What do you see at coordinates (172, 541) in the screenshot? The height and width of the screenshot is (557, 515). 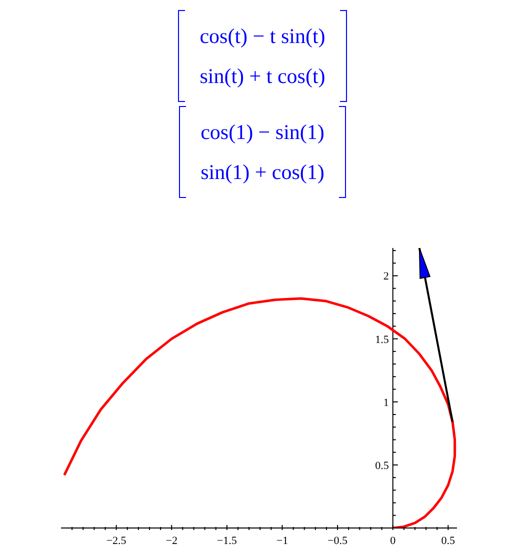 I see `x-tick-label: −2` at bounding box center [172, 541].